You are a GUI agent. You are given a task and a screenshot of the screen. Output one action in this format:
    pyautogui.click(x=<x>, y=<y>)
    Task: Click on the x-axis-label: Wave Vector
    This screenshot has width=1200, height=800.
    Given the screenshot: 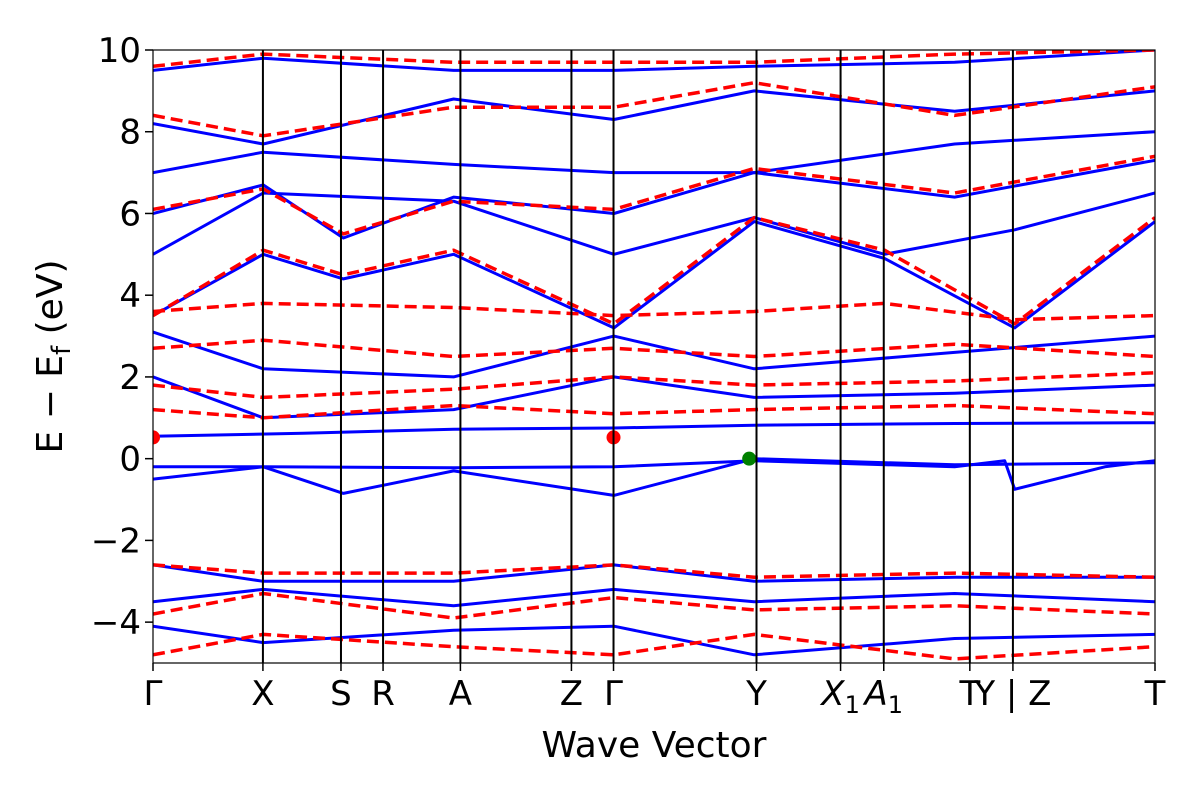 What is the action you would take?
    pyautogui.click(x=654, y=745)
    